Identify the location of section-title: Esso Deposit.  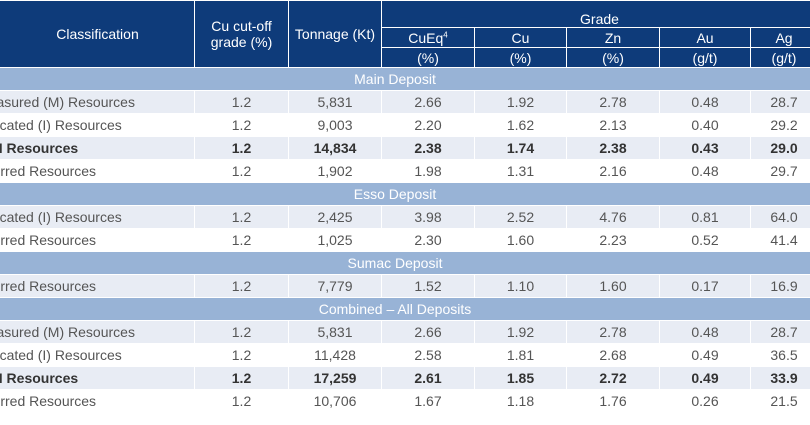
(405, 194).